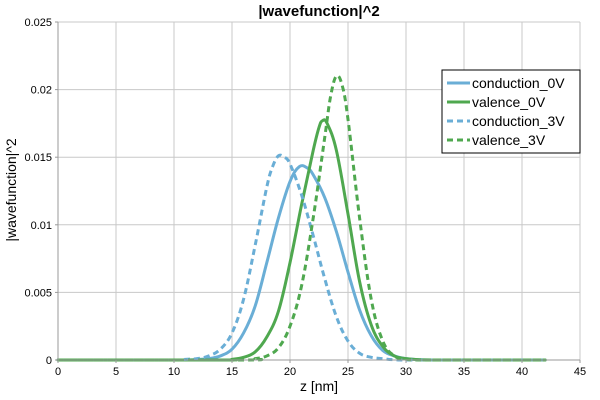  What do you see at coordinates (464, 372) in the screenshot?
I see `x-tick-label-7: 35` at bounding box center [464, 372].